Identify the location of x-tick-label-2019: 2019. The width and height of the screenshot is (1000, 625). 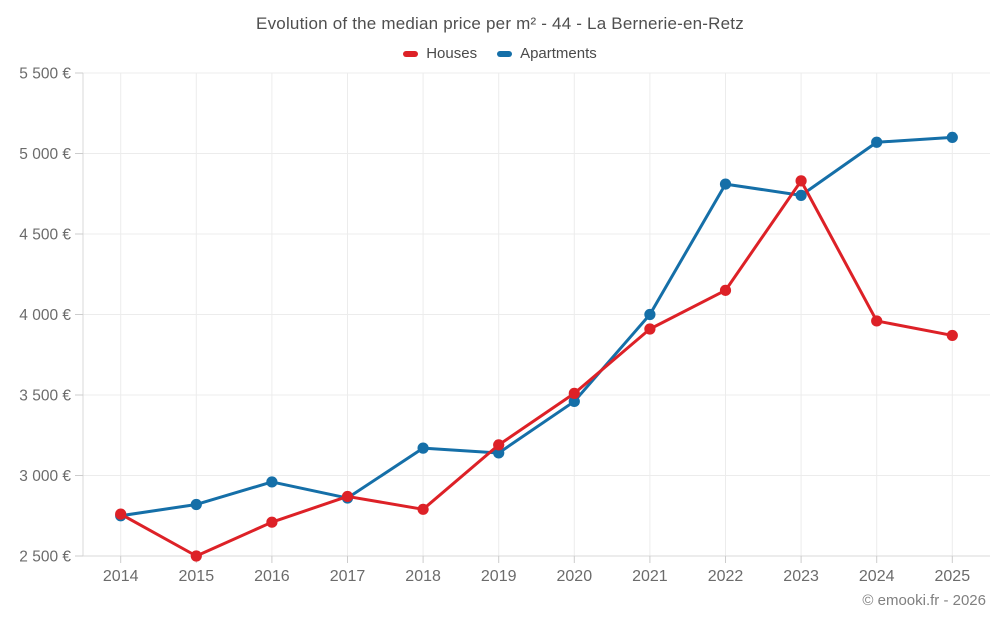
(499, 576).